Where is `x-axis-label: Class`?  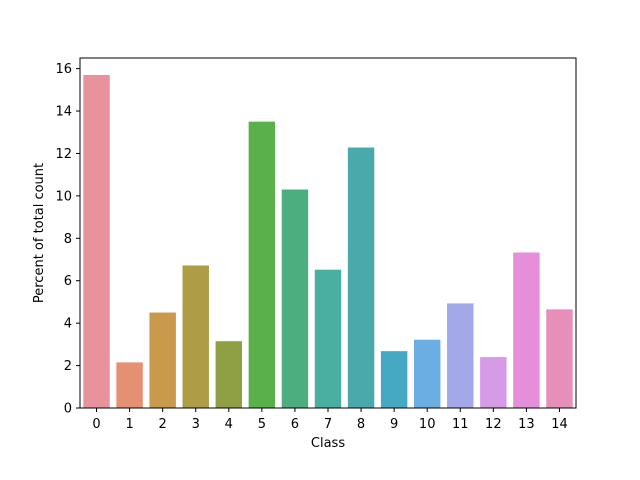 x-axis-label: Class is located at coordinates (328, 443).